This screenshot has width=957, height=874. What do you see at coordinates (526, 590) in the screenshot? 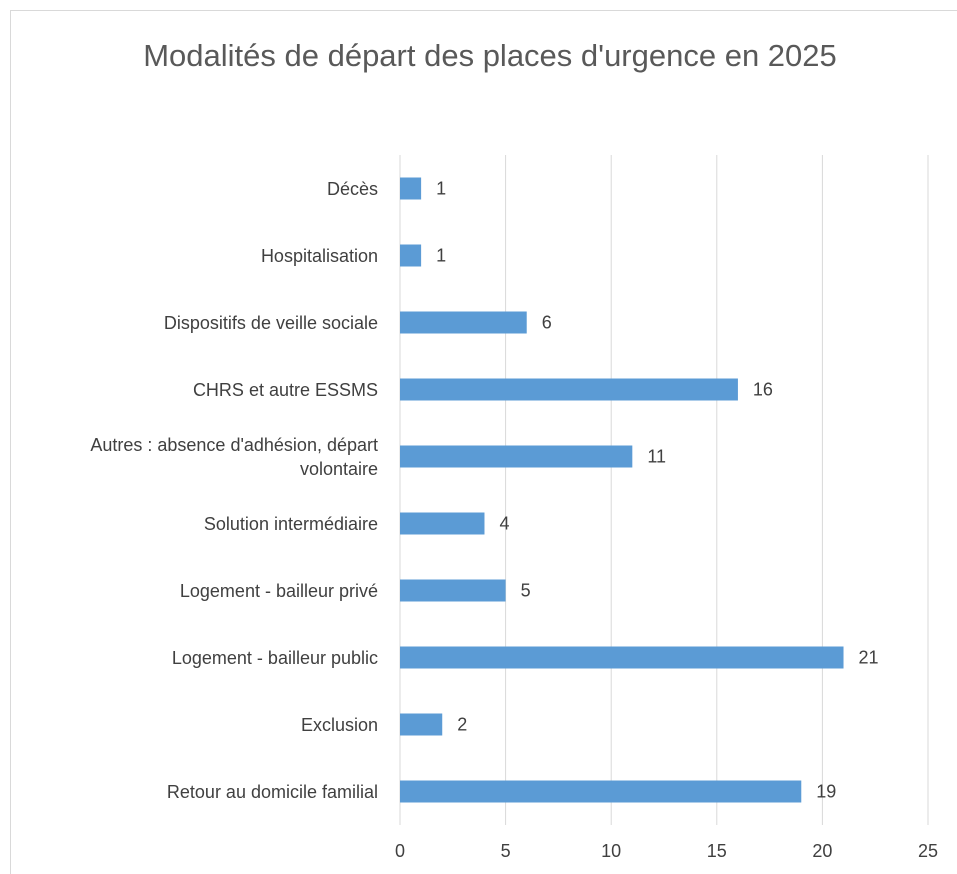
I see `data-label: 5` at bounding box center [526, 590].